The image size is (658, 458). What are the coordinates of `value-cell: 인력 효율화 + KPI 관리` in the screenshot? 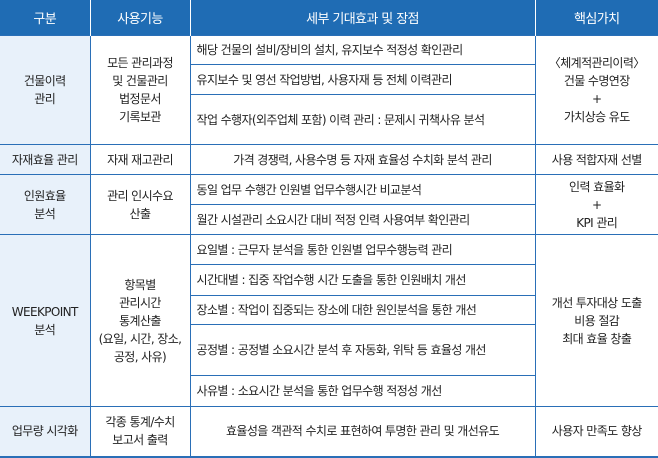 It's located at (596, 204).